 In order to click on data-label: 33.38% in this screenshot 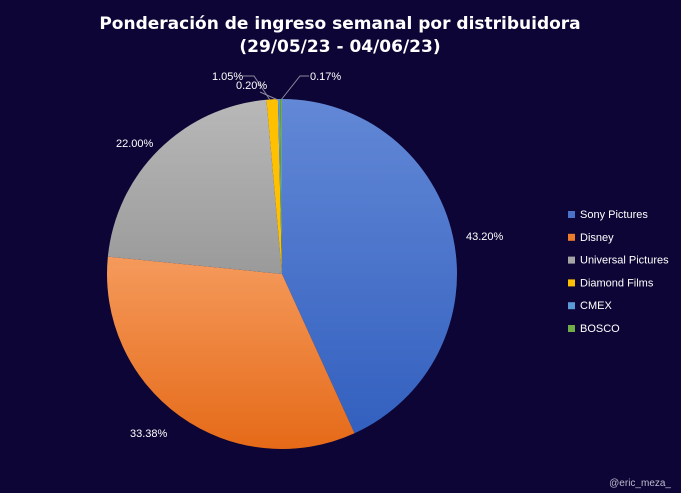, I will do `click(149, 434)`.